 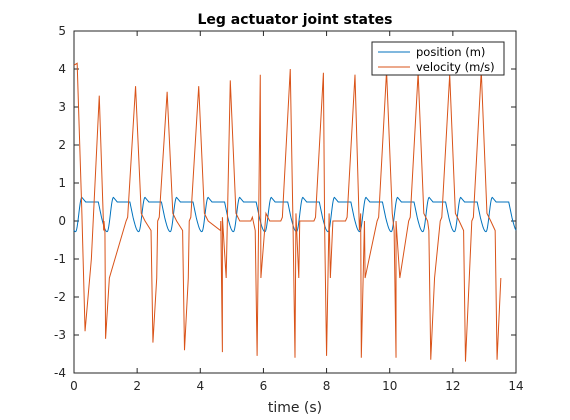 I want to click on x-tick-label: 0, so click(x=74, y=386).